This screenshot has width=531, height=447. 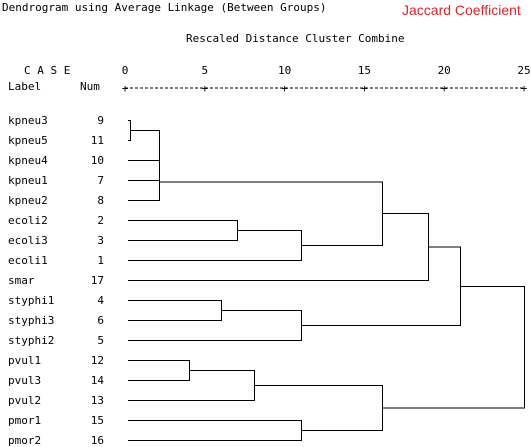 I want to click on leaf-number: 17, so click(x=97, y=280).